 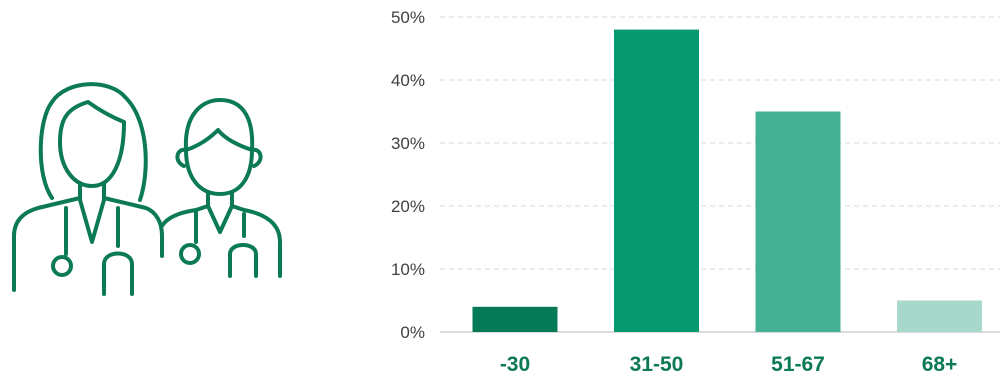 What do you see at coordinates (408, 206) in the screenshot?
I see `y-tick-label: 20%` at bounding box center [408, 206].